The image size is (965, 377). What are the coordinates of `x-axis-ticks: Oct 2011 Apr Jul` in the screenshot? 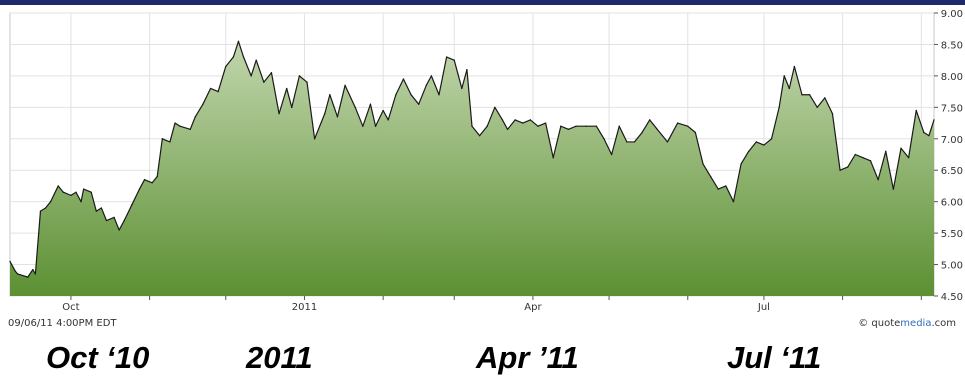 It's located at (492, 304).